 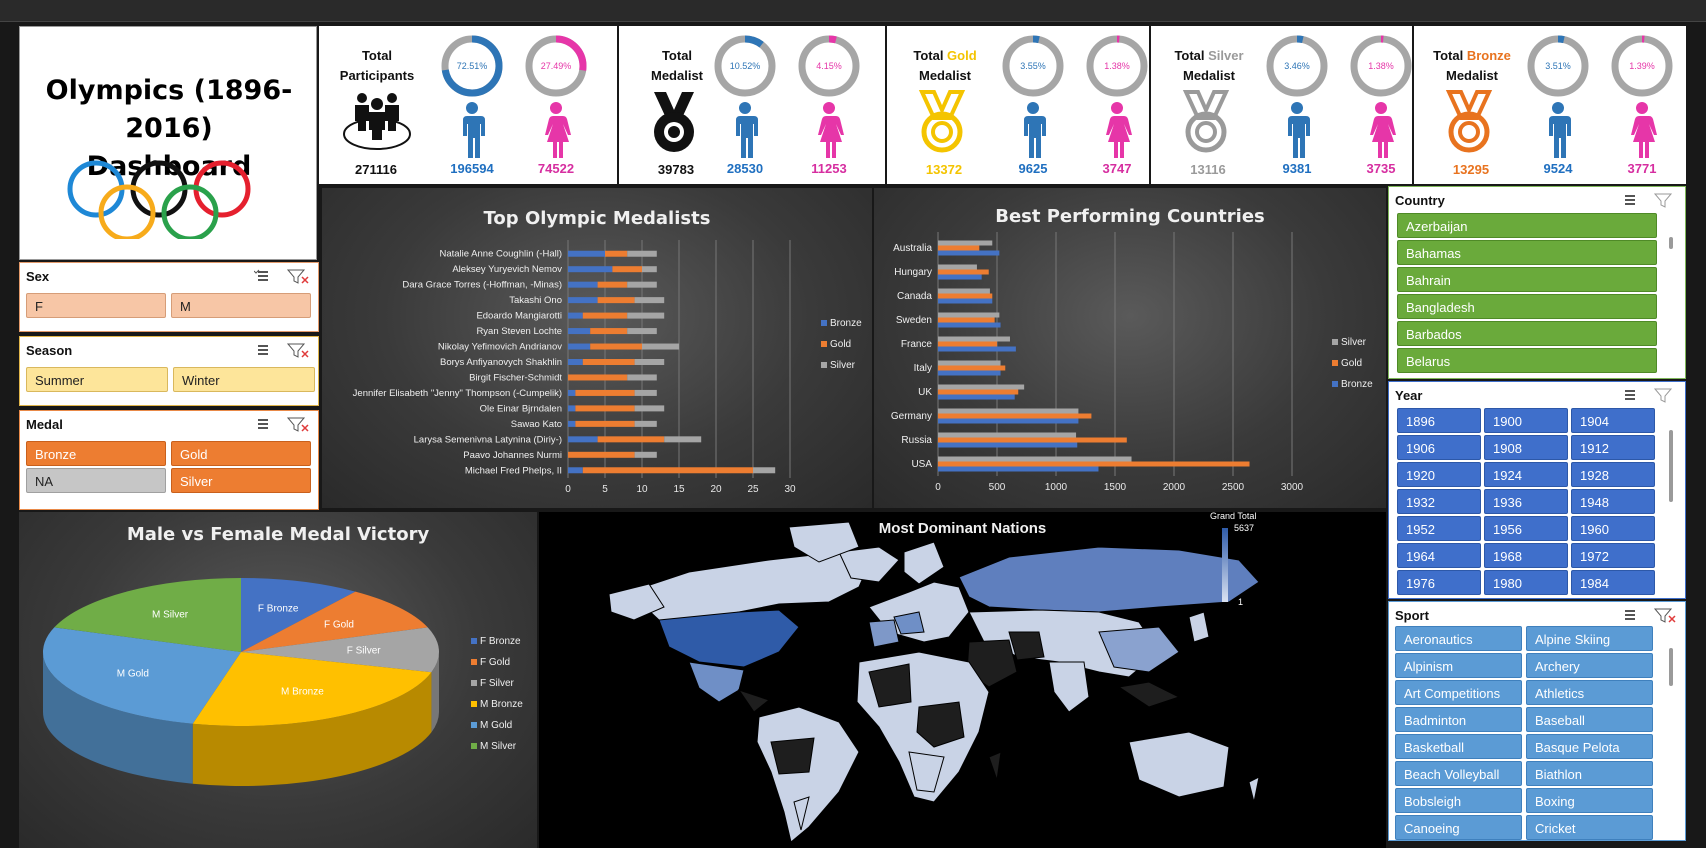 I want to click on slicer-item-azerbaijan: Azerbaijan, so click(x=1527, y=225).